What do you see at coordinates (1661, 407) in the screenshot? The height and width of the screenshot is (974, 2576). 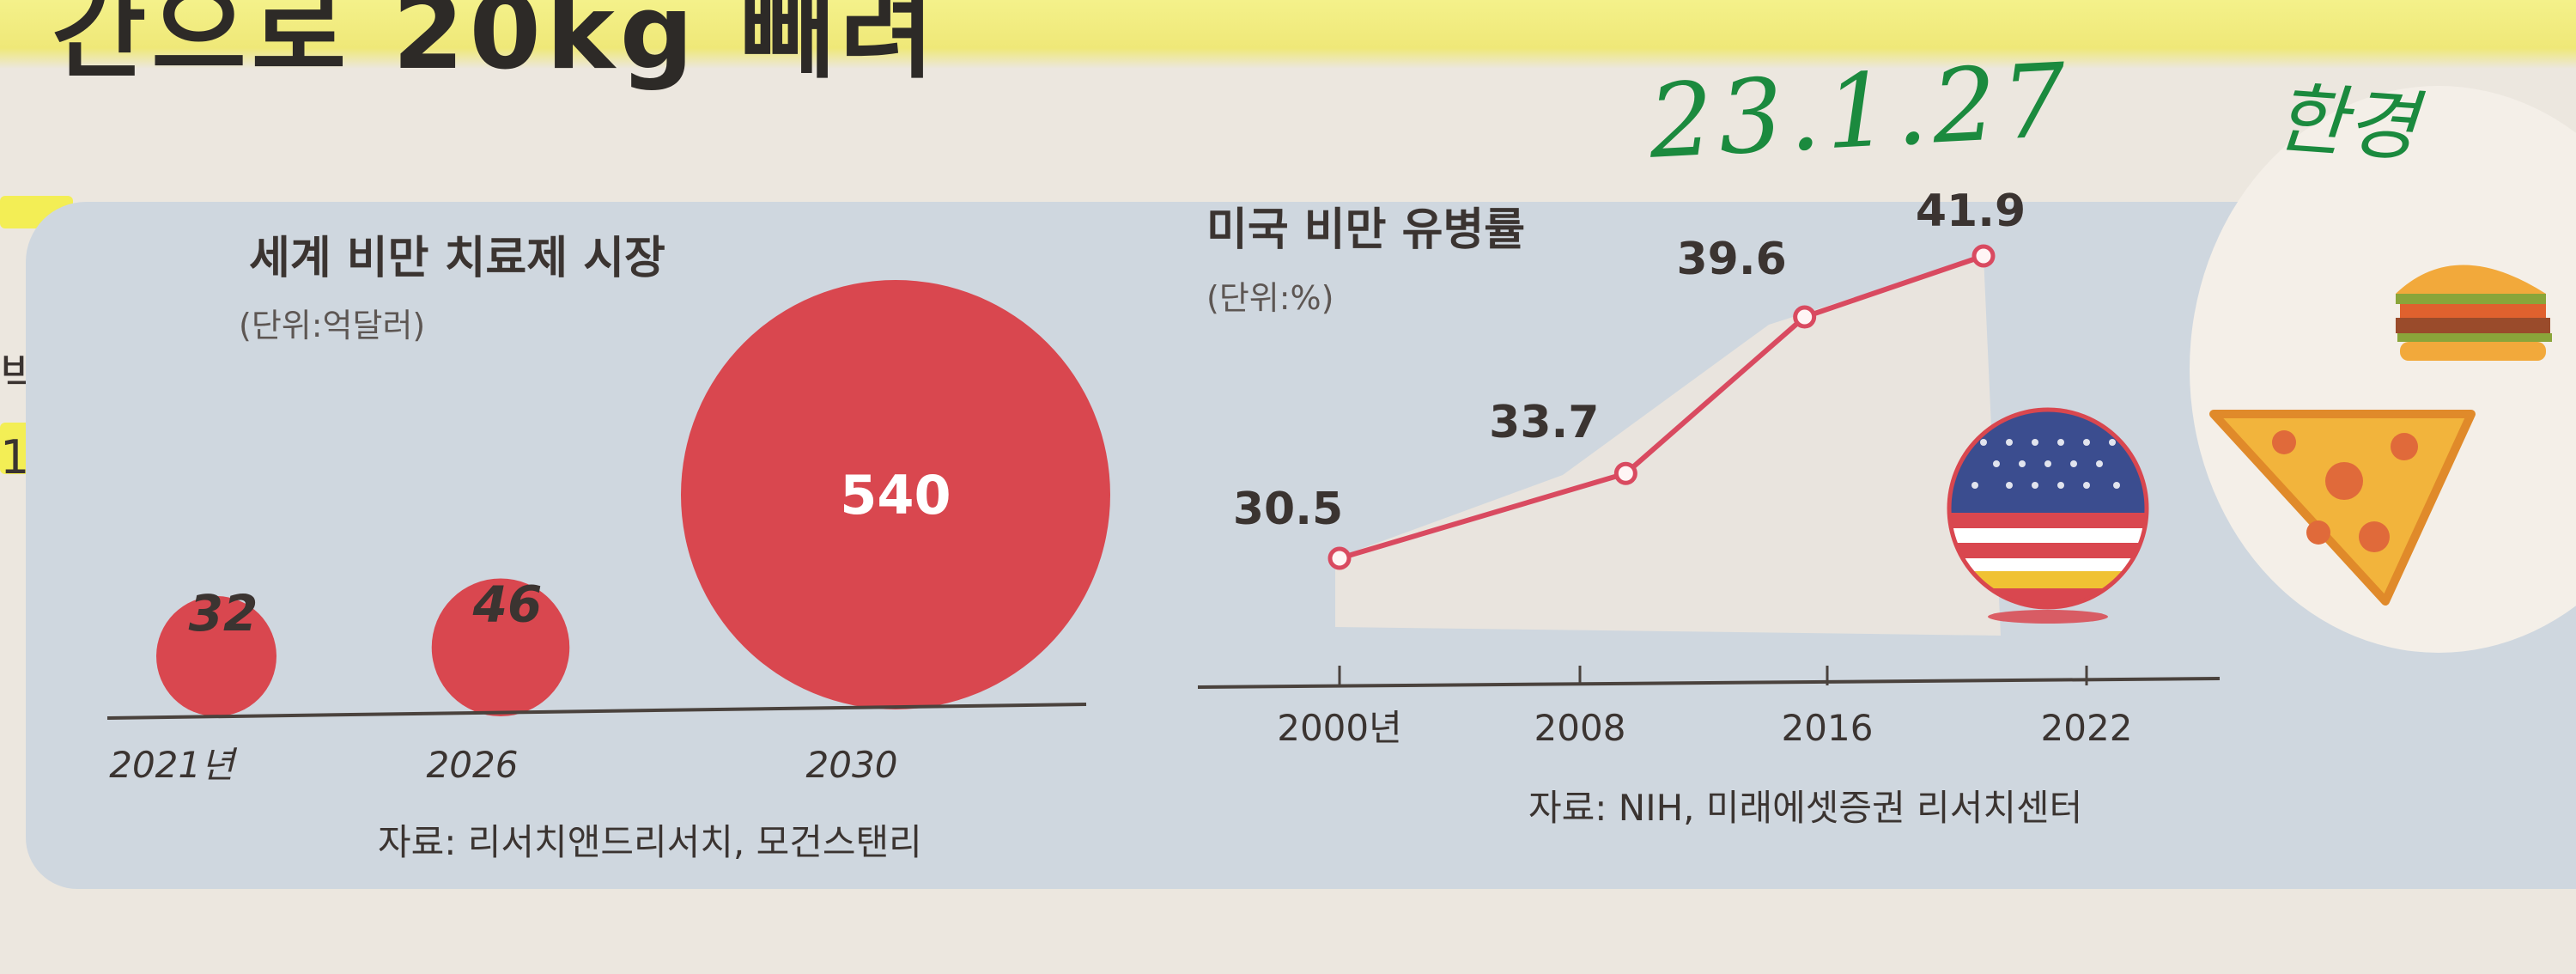 I see `chart2-line` at bounding box center [1661, 407].